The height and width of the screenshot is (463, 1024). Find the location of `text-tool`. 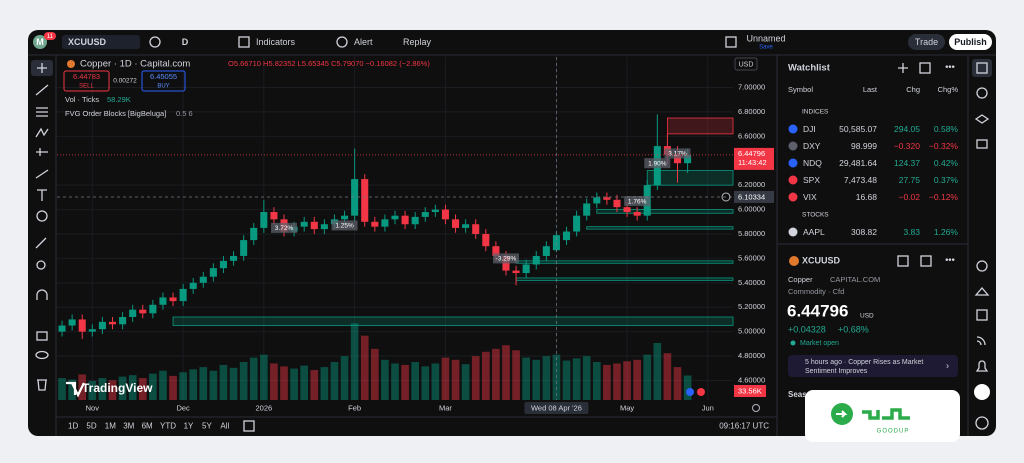

text-tool is located at coordinates (42, 195).